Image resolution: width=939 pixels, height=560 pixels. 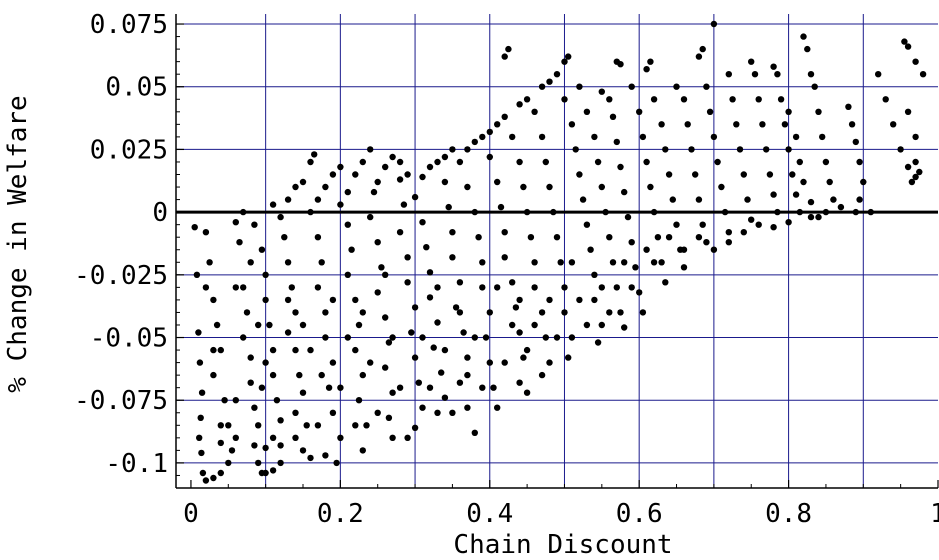 What do you see at coordinates (160, 213) in the screenshot?
I see `y-tick-label: 0` at bounding box center [160, 213].